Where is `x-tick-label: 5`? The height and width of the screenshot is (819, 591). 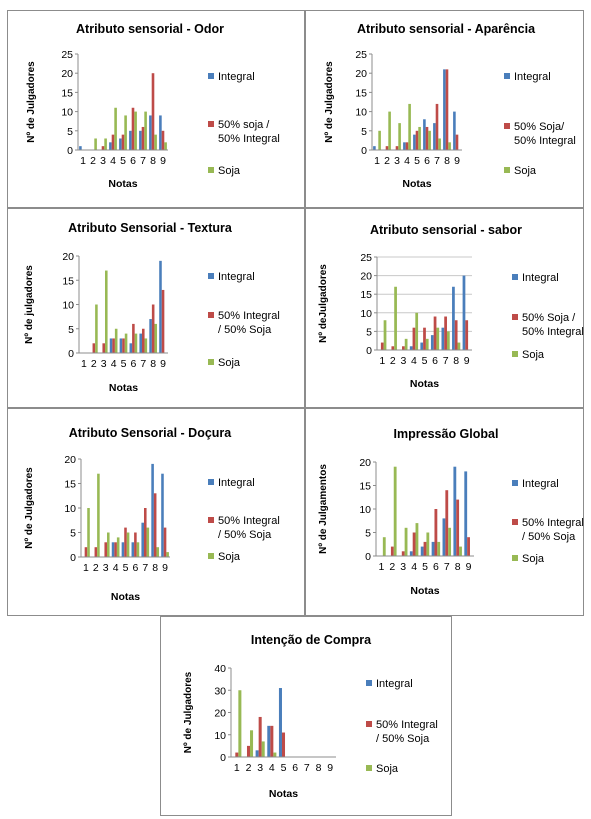
x-tick-label: 5 is located at coordinates (123, 161).